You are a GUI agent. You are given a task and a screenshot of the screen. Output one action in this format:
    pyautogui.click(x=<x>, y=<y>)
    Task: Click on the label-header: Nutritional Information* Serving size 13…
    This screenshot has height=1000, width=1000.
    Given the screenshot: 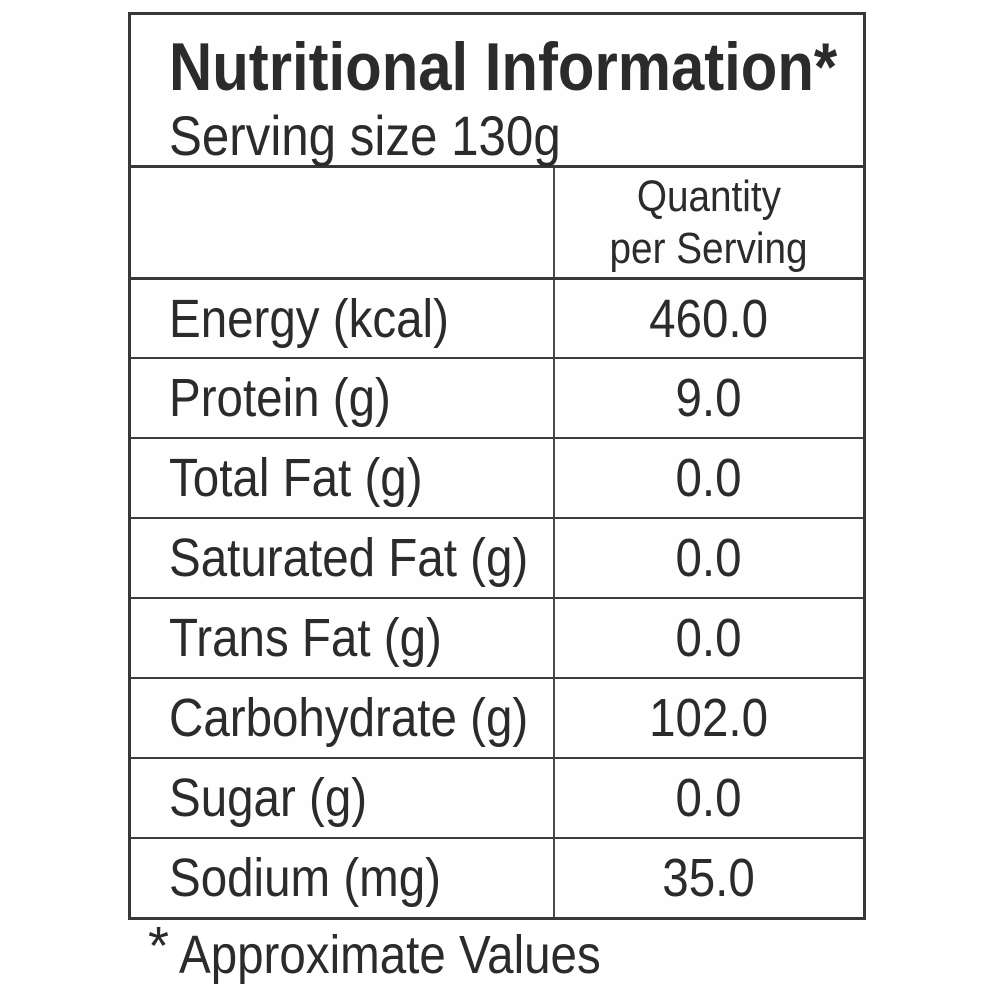 What is the action you would take?
    pyautogui.click(x=497, y=91)
    